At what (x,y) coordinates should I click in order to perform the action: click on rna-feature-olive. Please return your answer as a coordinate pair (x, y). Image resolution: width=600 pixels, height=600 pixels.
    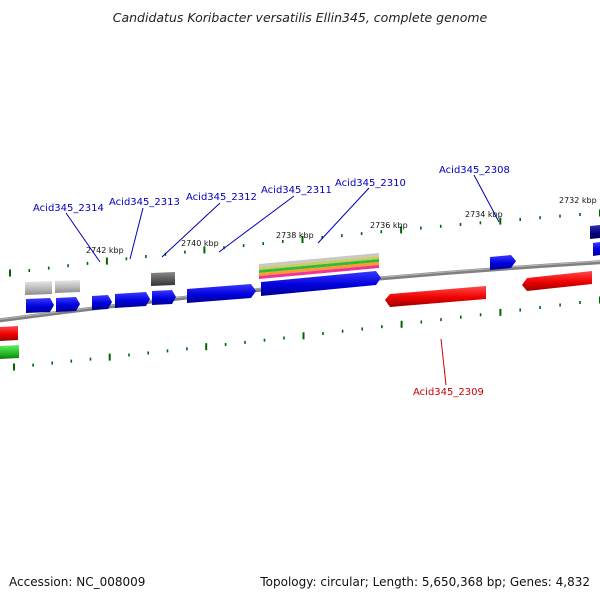
    Looking at the image, I should click on (319, 263).